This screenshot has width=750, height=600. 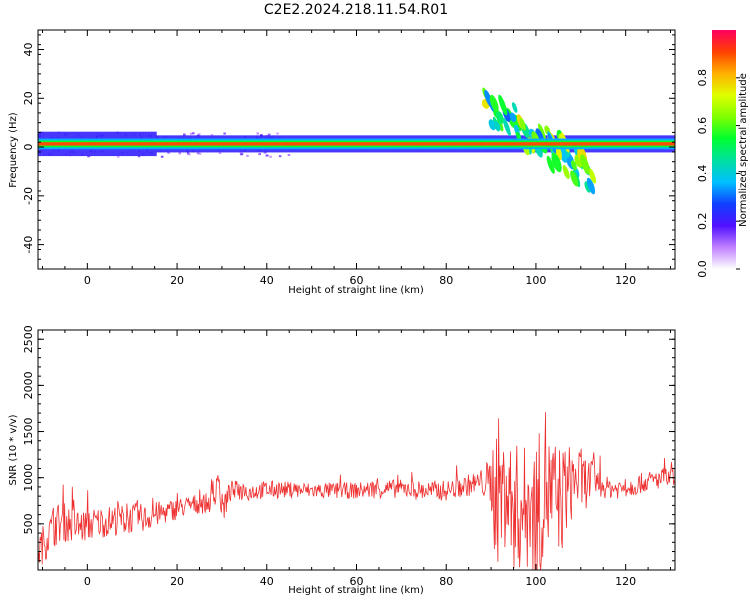 What do you see at coordinates (28, 432) in the screenshot?
I see `snr-ytick-label: 1500` at bounding box center [28, 432].